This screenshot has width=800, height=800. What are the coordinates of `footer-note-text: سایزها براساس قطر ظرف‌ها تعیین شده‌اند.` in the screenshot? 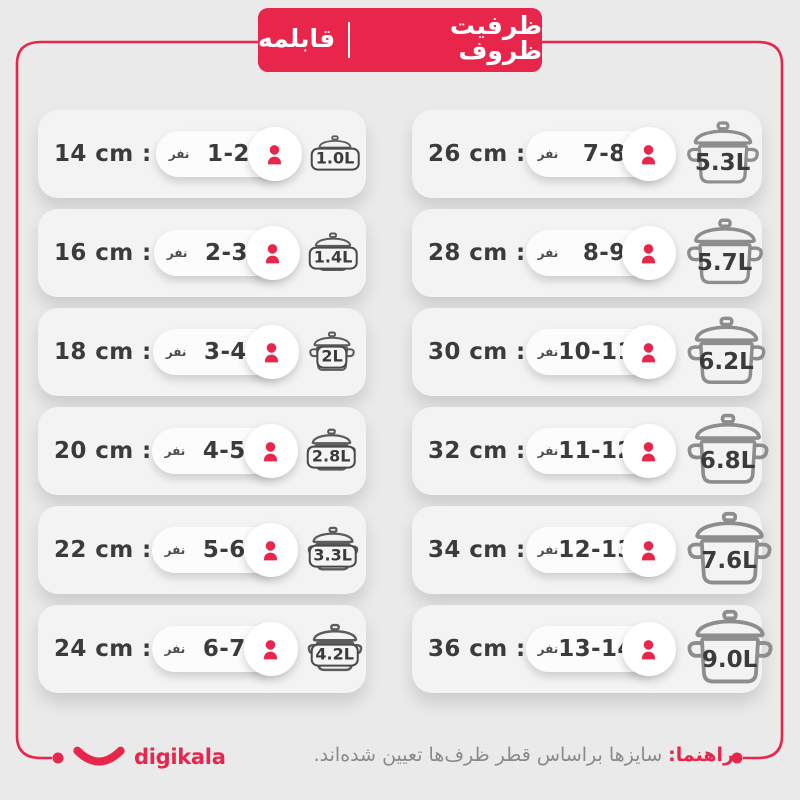 It's located at (488, 755).